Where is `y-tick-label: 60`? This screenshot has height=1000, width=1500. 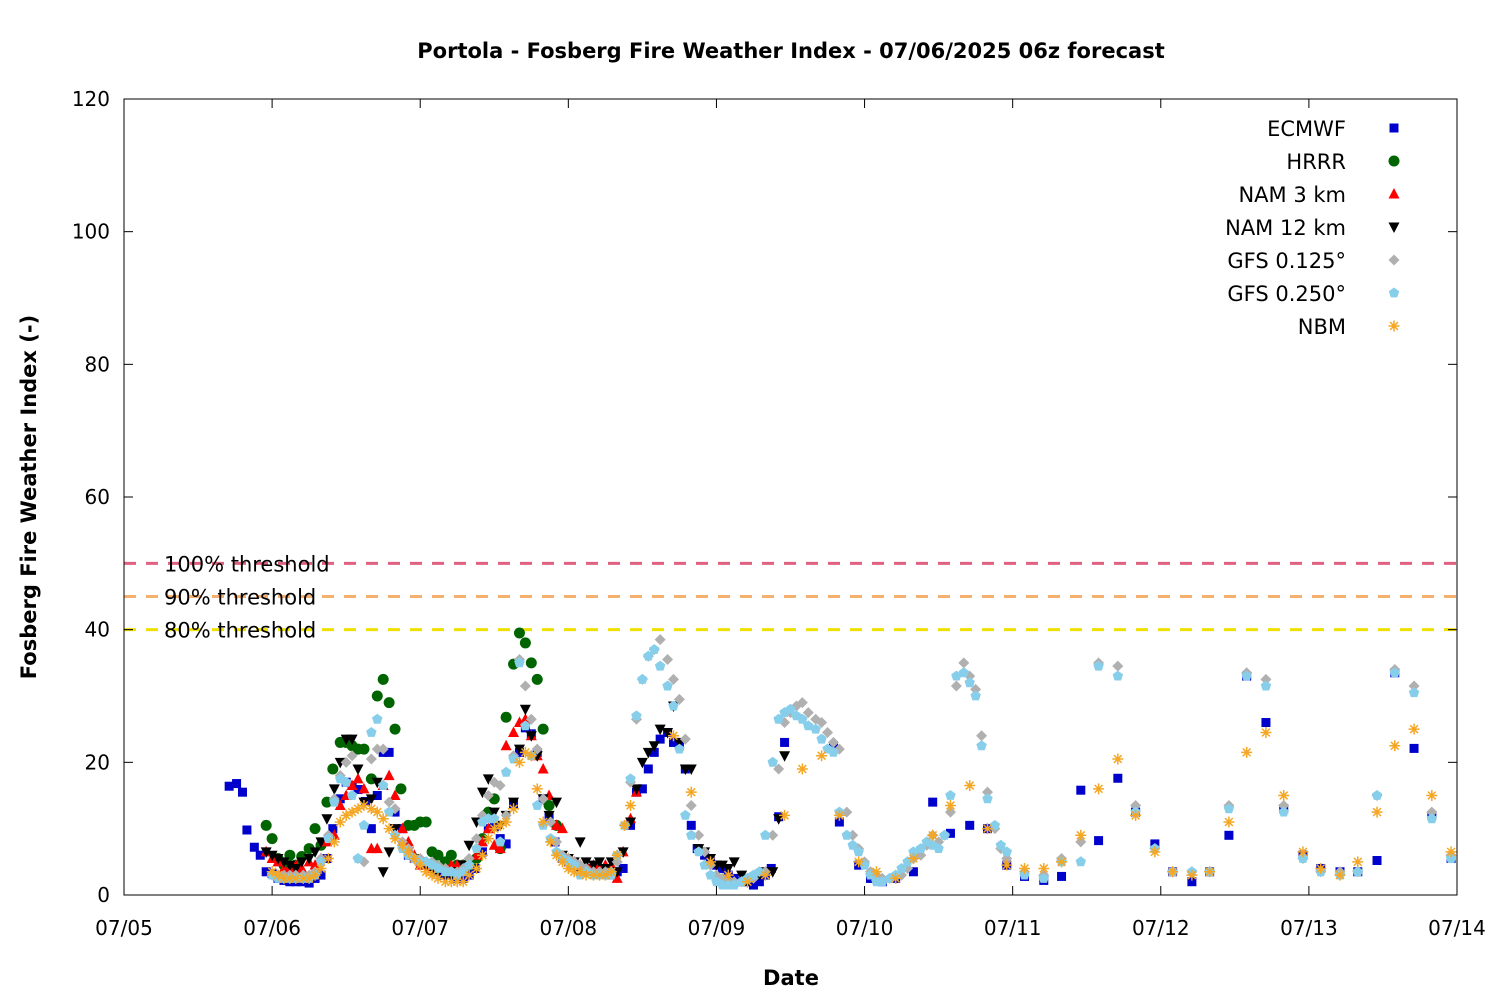
y-tick-label: 60 is located at coordinates (97, 497).